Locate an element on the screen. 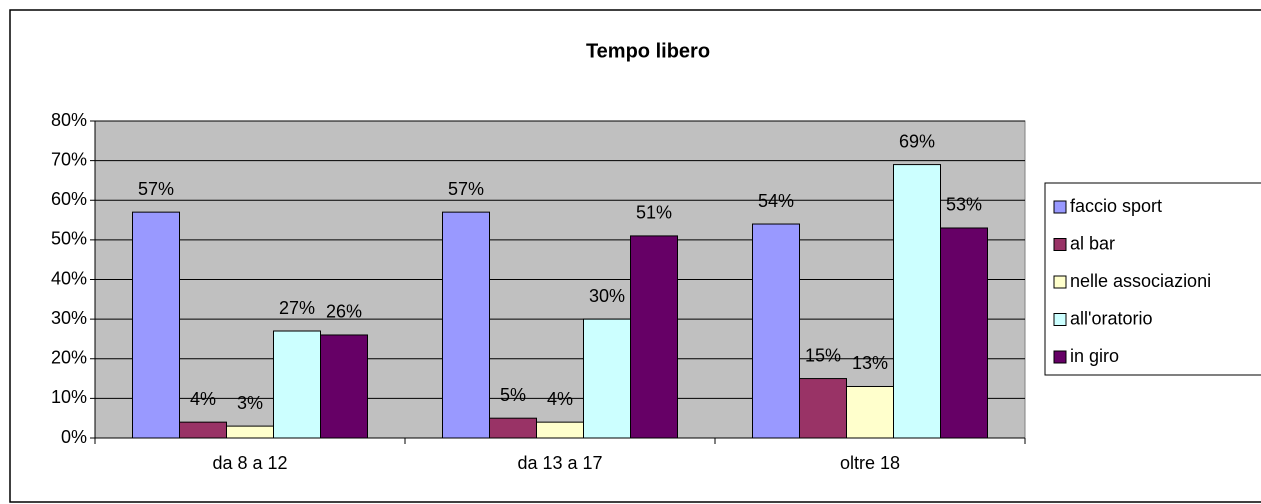 This screenshot has height=504, width=1261. y-tick-label: 80% is located at coordinates (69, 120).